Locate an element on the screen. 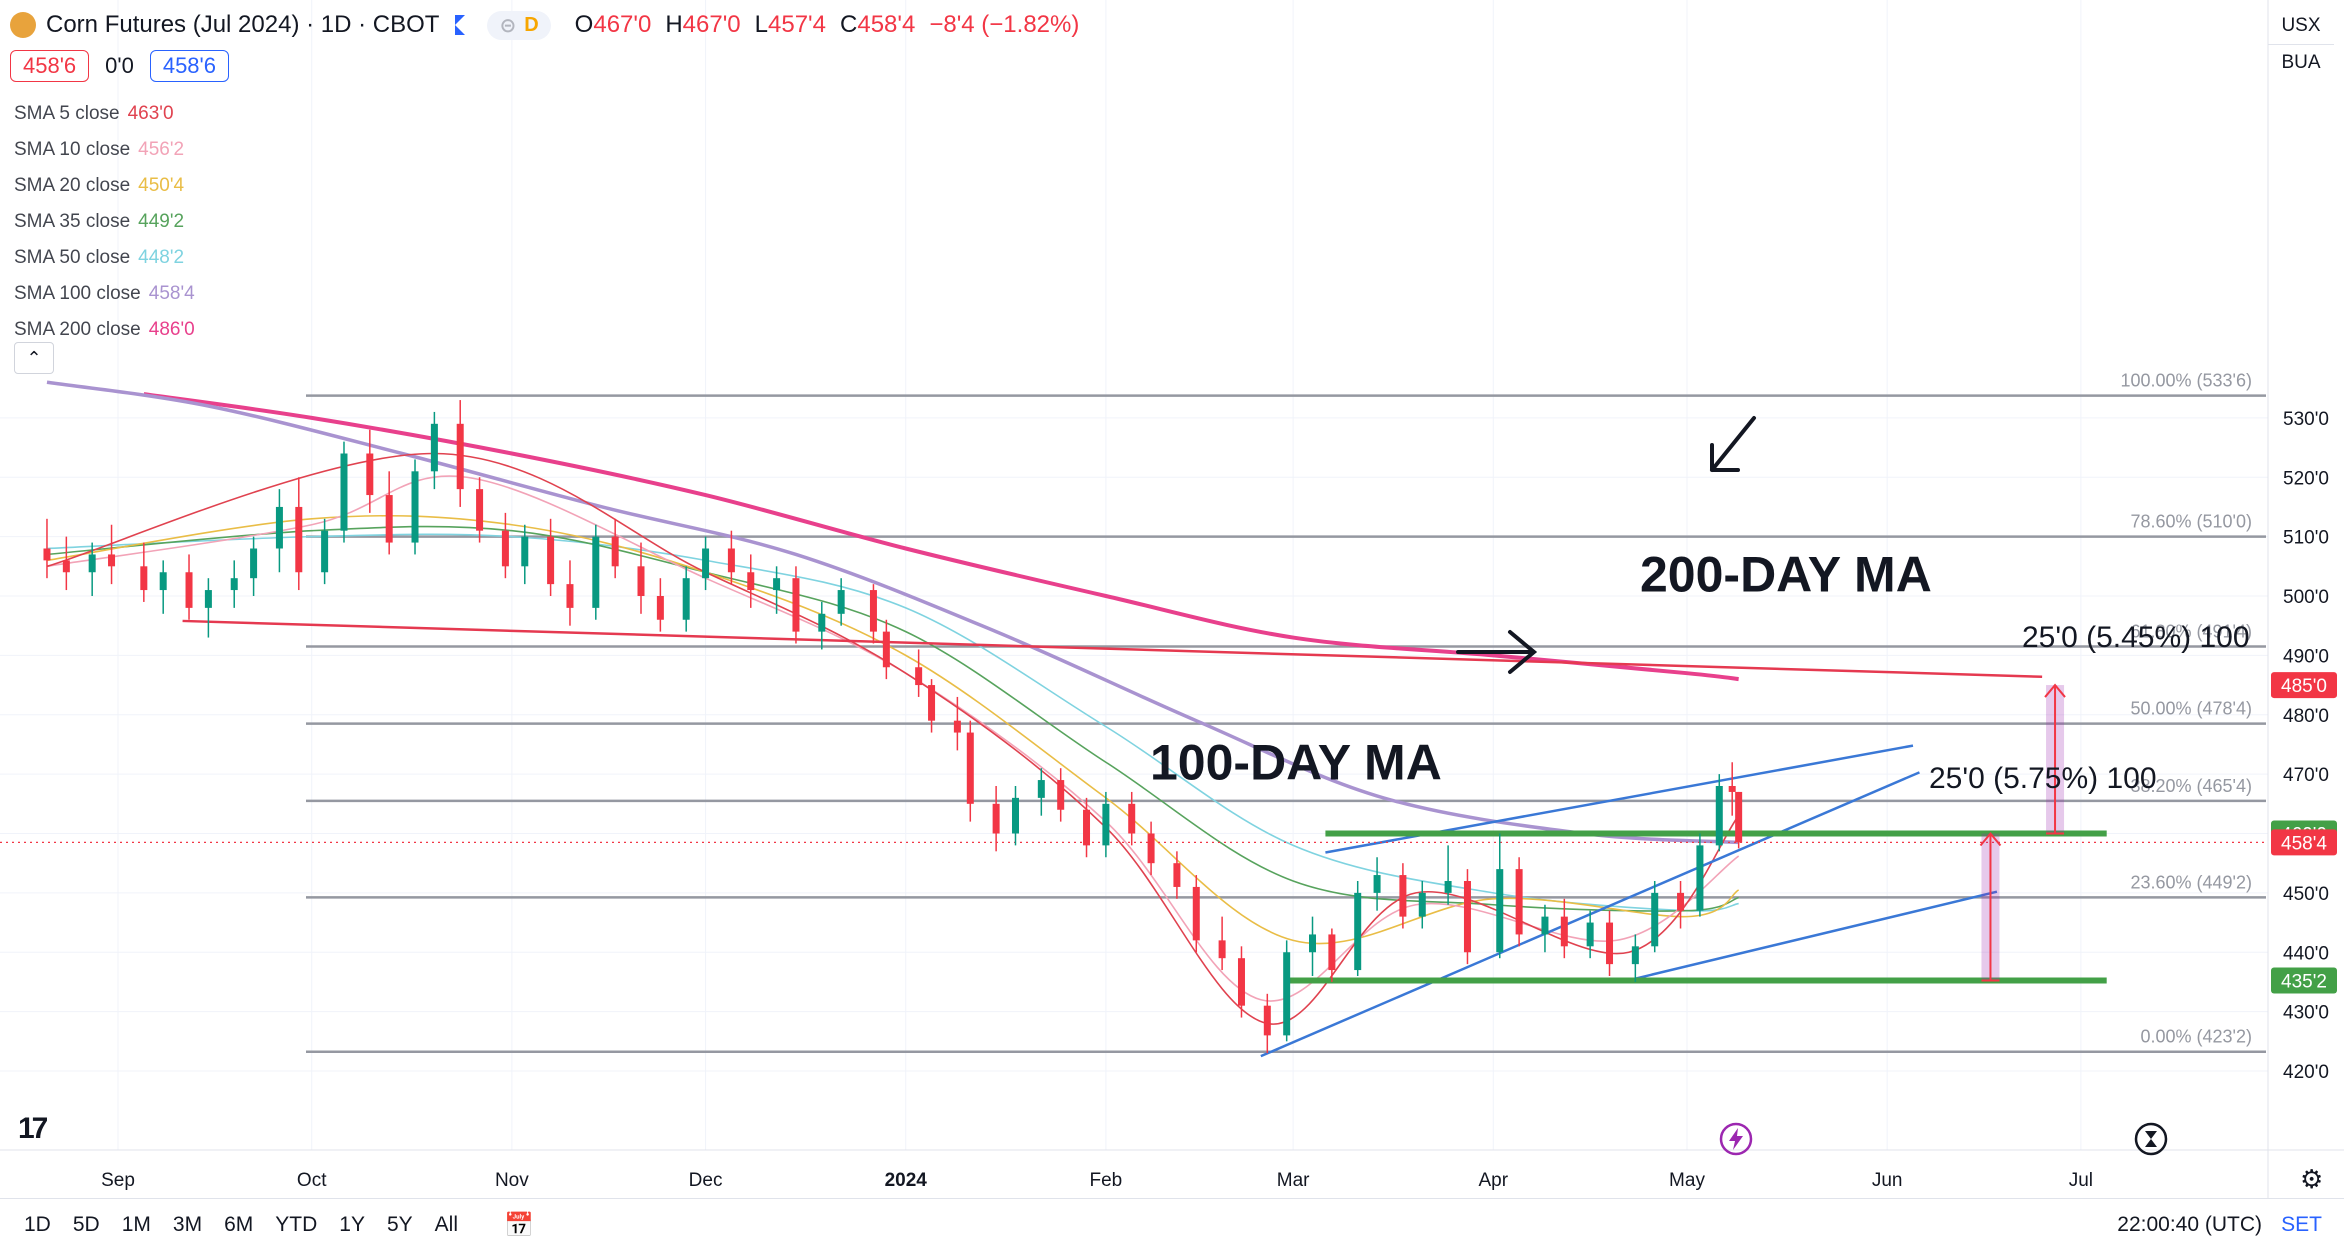  timeframe-3m: 3M is located at coordinates (187, 1224).